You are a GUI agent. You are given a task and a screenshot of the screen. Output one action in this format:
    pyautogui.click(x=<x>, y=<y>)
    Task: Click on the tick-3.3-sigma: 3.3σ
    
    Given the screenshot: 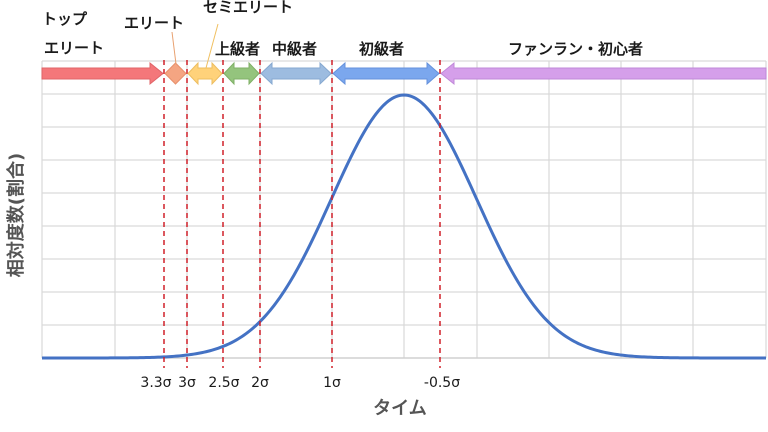 What is the action you would take?
    pyautogui.click(x=155, y=383)
    